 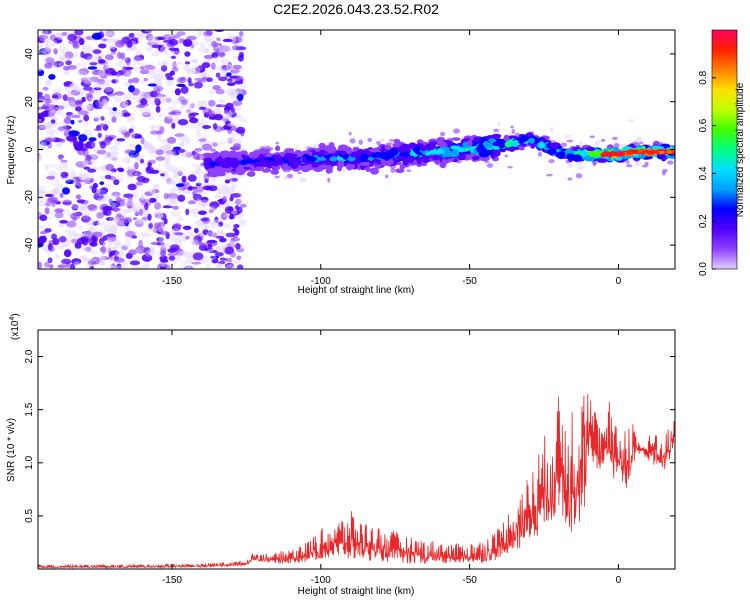 I want to click on x-tick-label: -150, so click(x=172, y=281).